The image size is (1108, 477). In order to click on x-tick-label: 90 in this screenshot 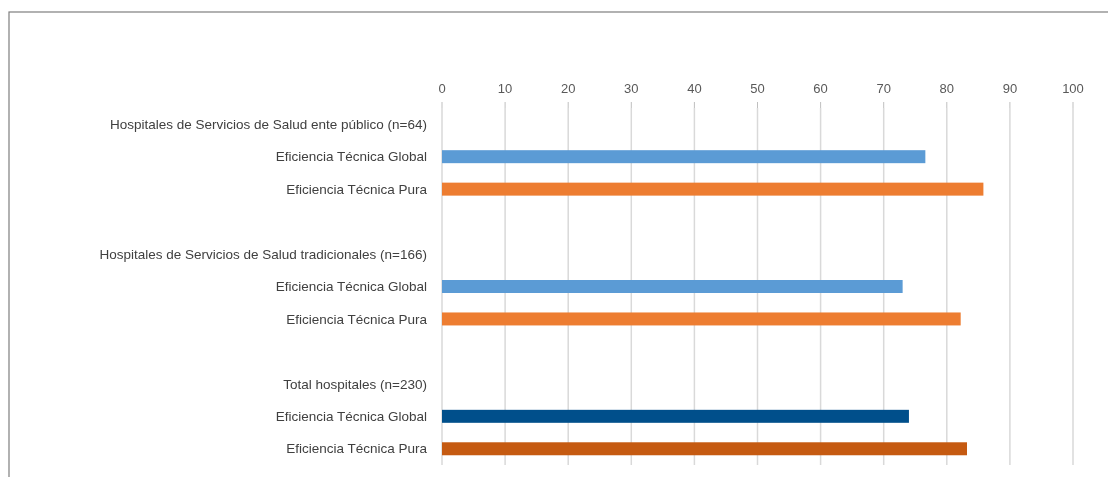, I will do `click(1010, 88)`.